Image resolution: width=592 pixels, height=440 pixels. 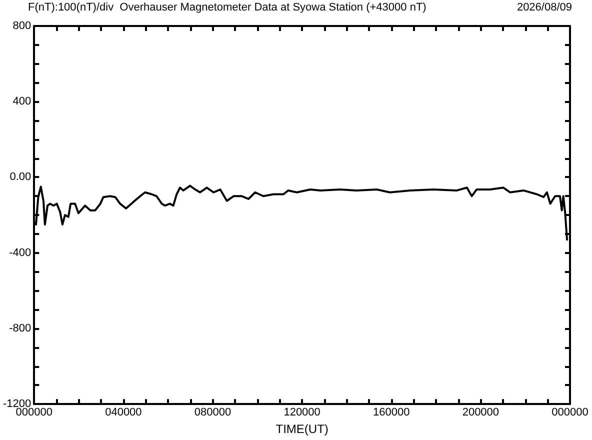 I want to click on y-tick-label: -400, so click(x=20, y=252).